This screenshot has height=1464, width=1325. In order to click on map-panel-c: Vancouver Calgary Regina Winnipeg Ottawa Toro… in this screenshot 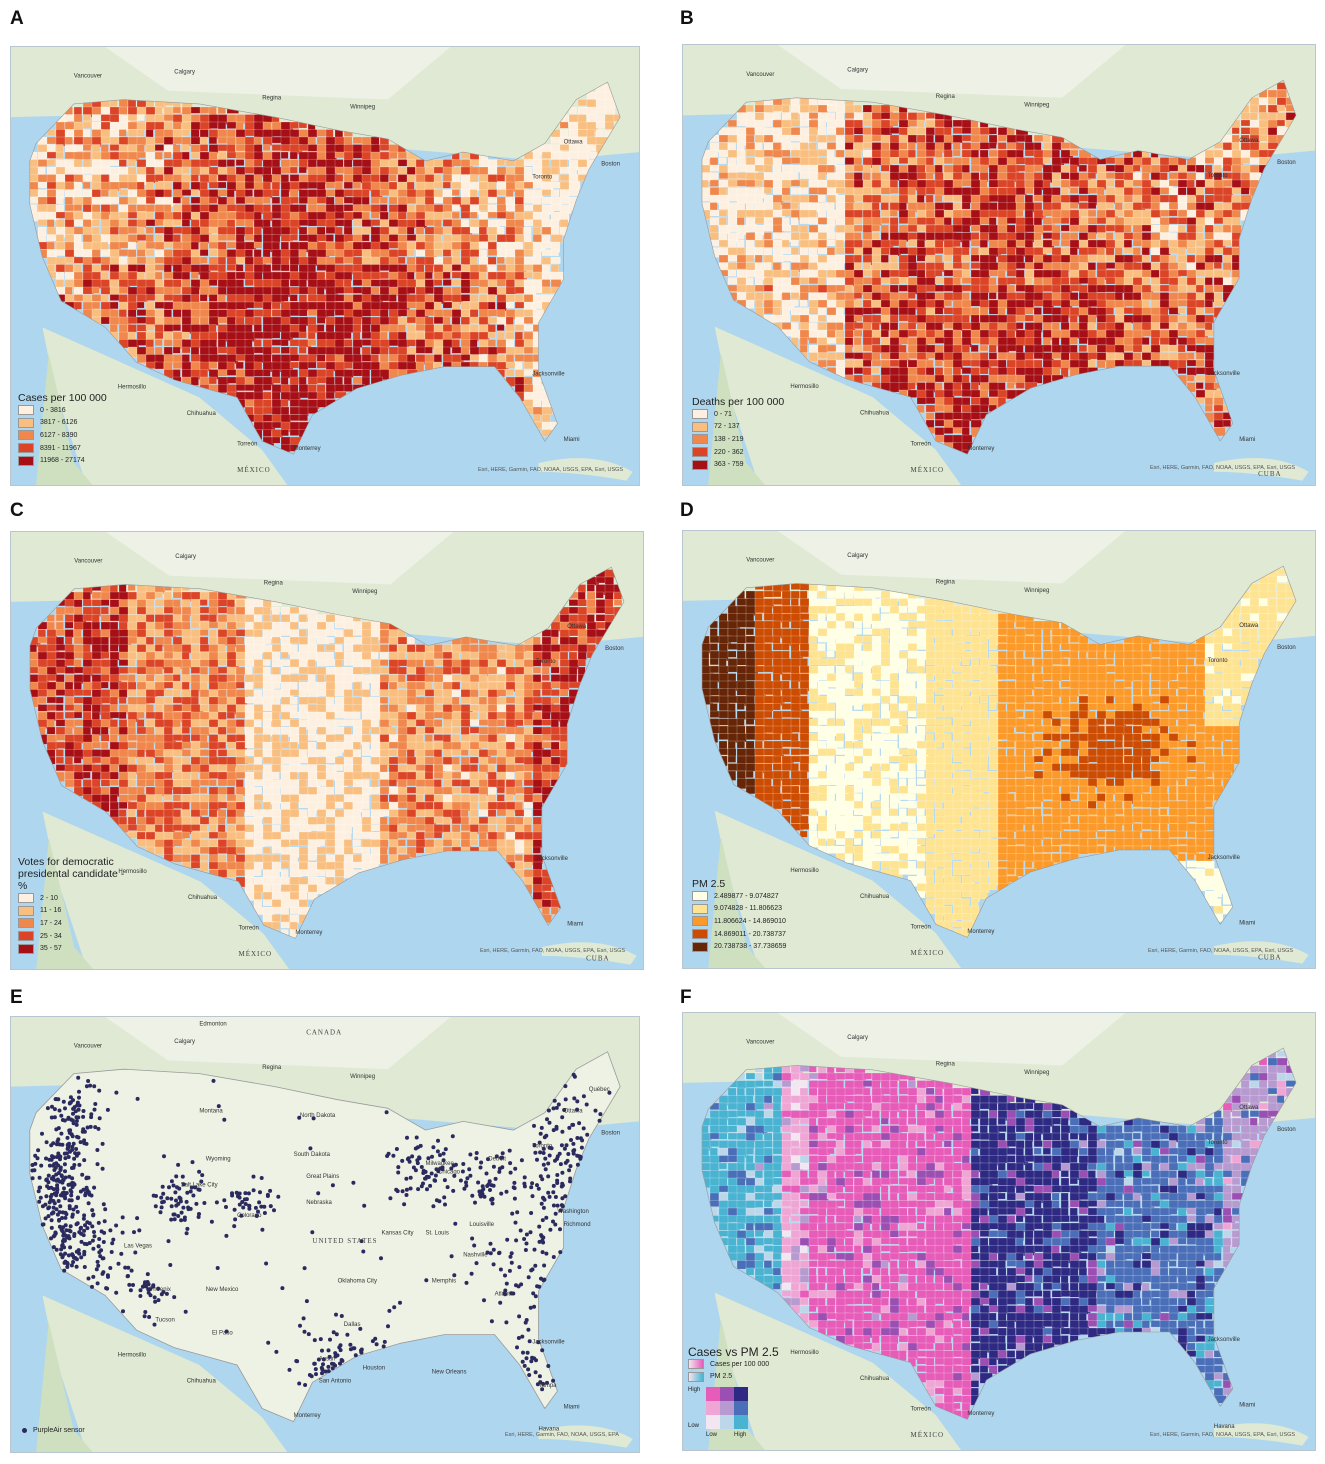, I will do `click(327, 750)`.